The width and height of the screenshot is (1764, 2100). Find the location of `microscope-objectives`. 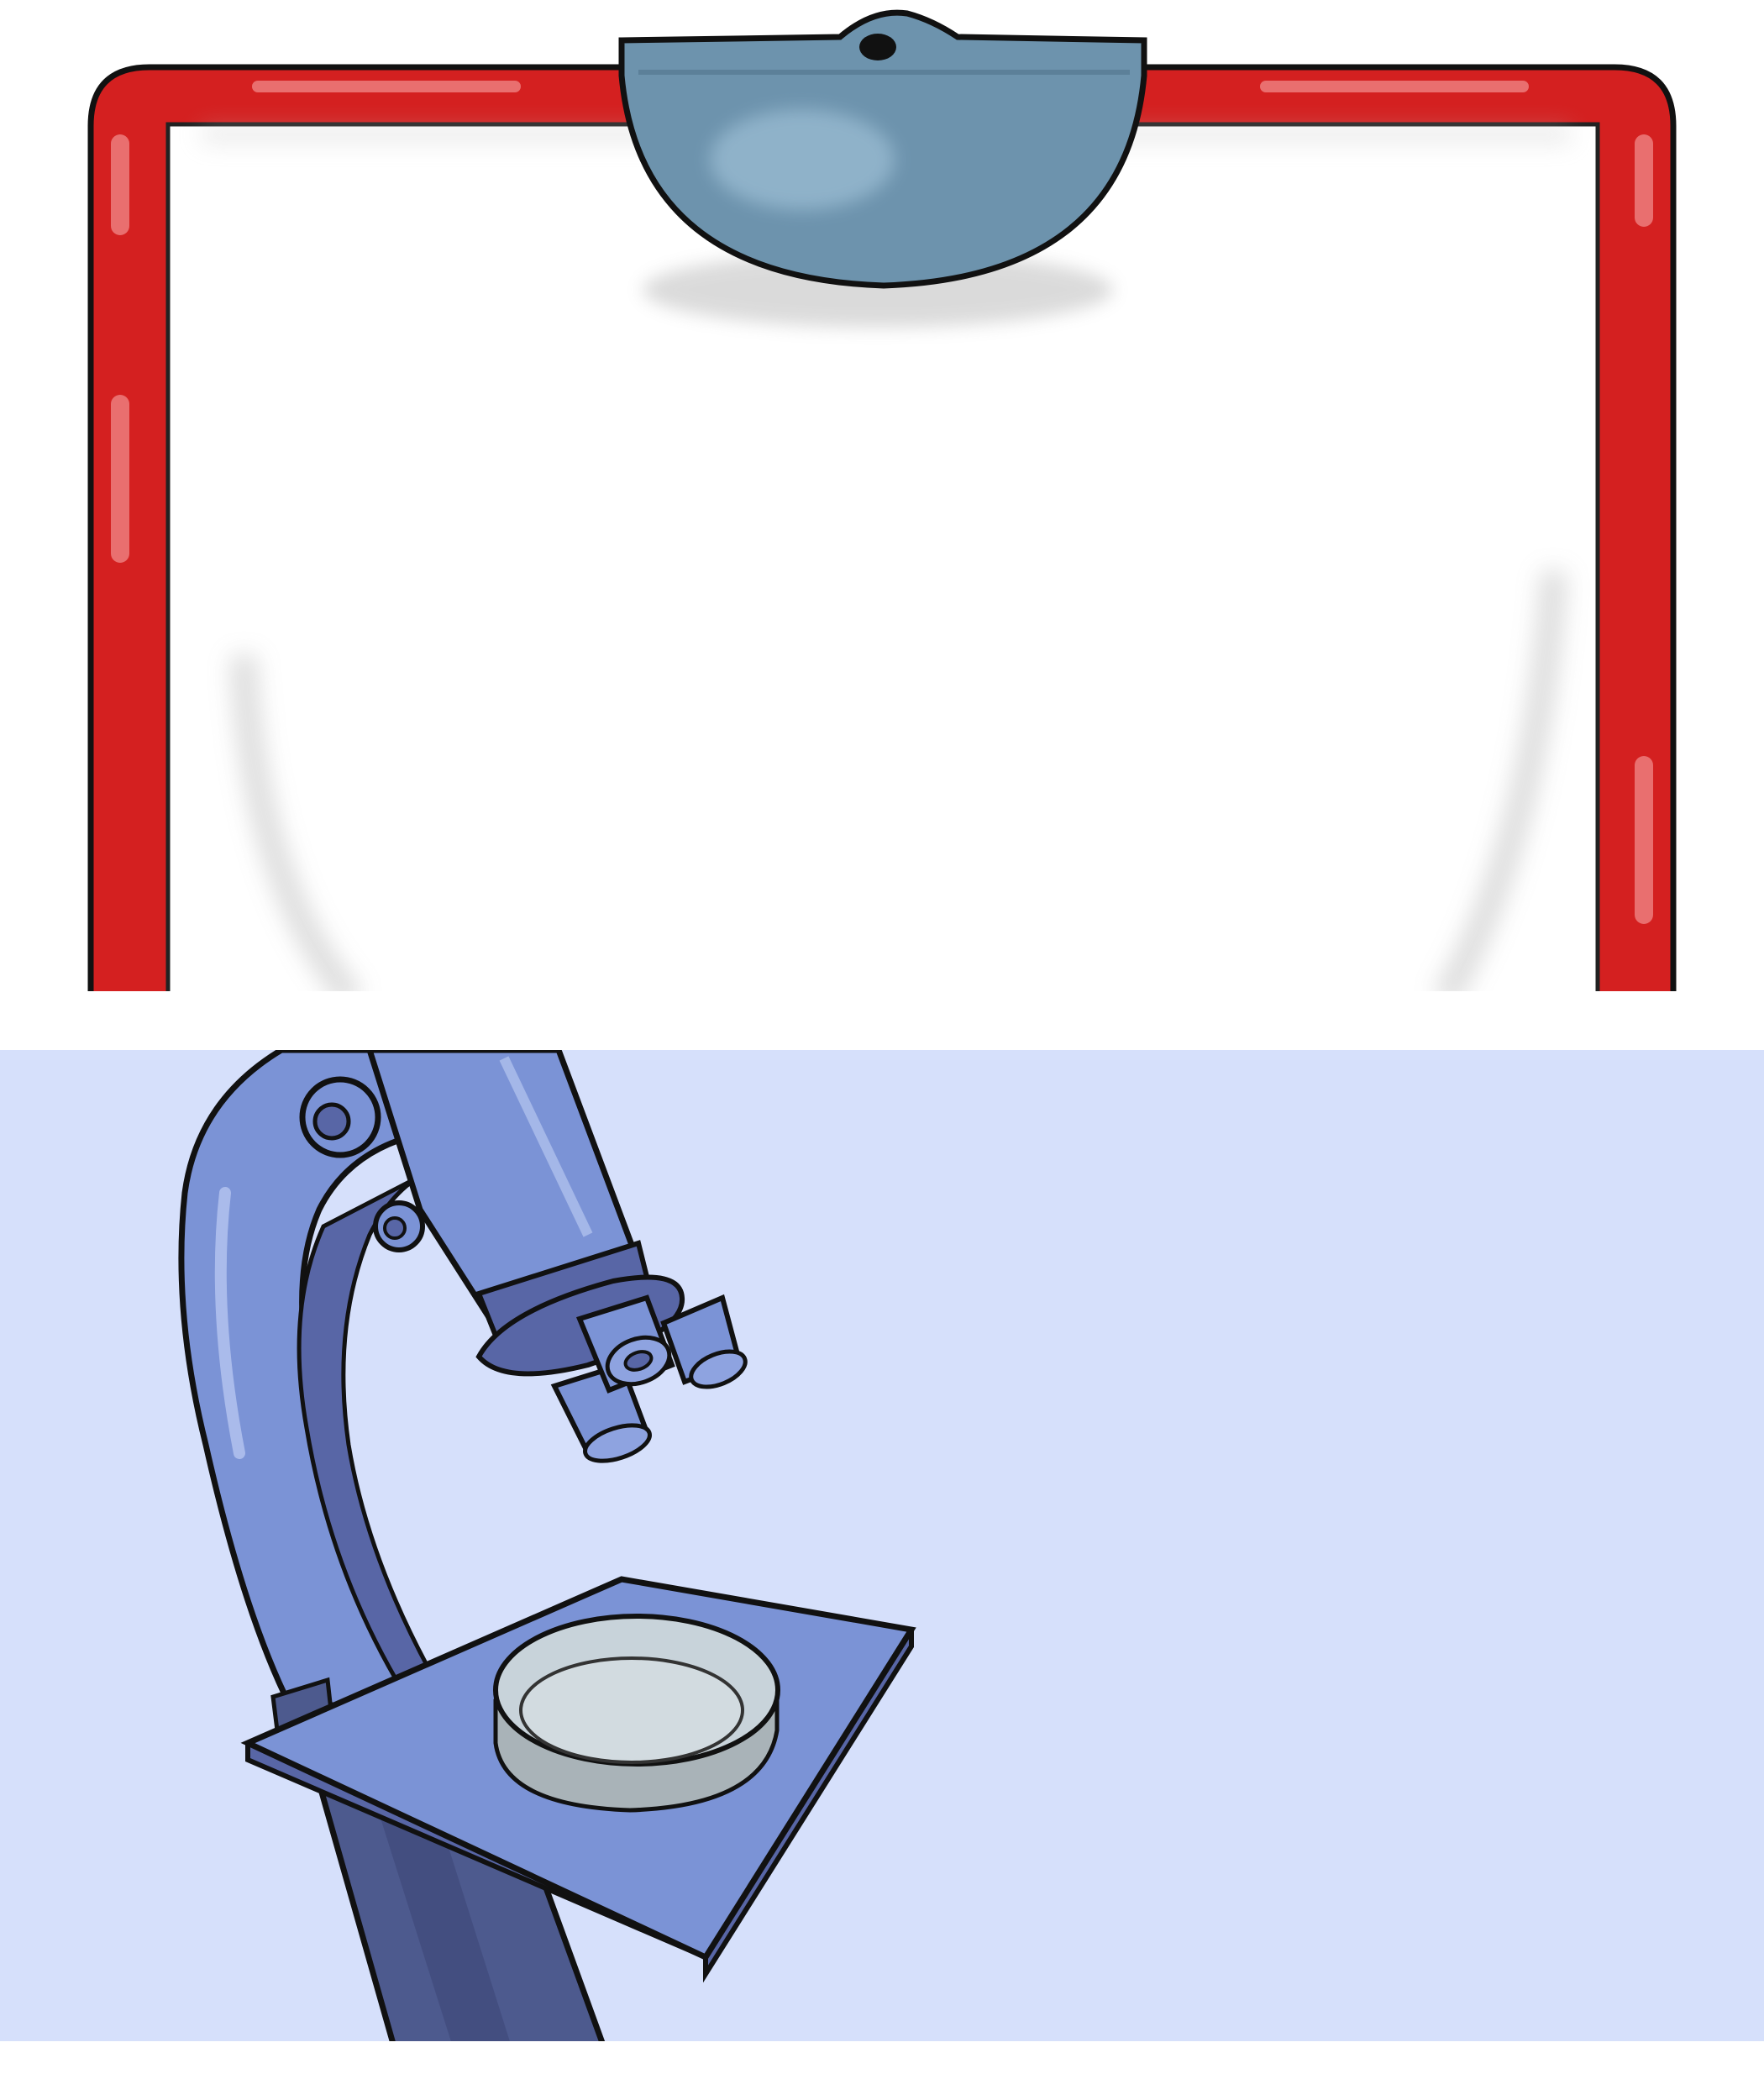

microscope-objectives is located at coordinates (649, 1378).